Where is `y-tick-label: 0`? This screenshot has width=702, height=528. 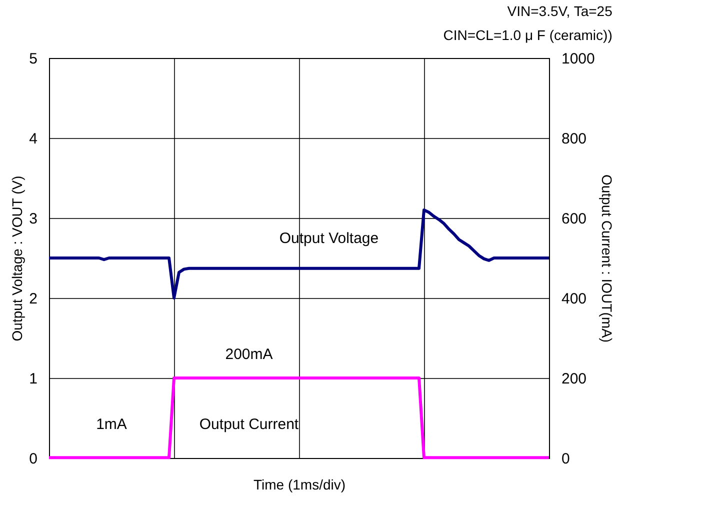
y-tick-label: 0 is located at coordinates (33, 459).